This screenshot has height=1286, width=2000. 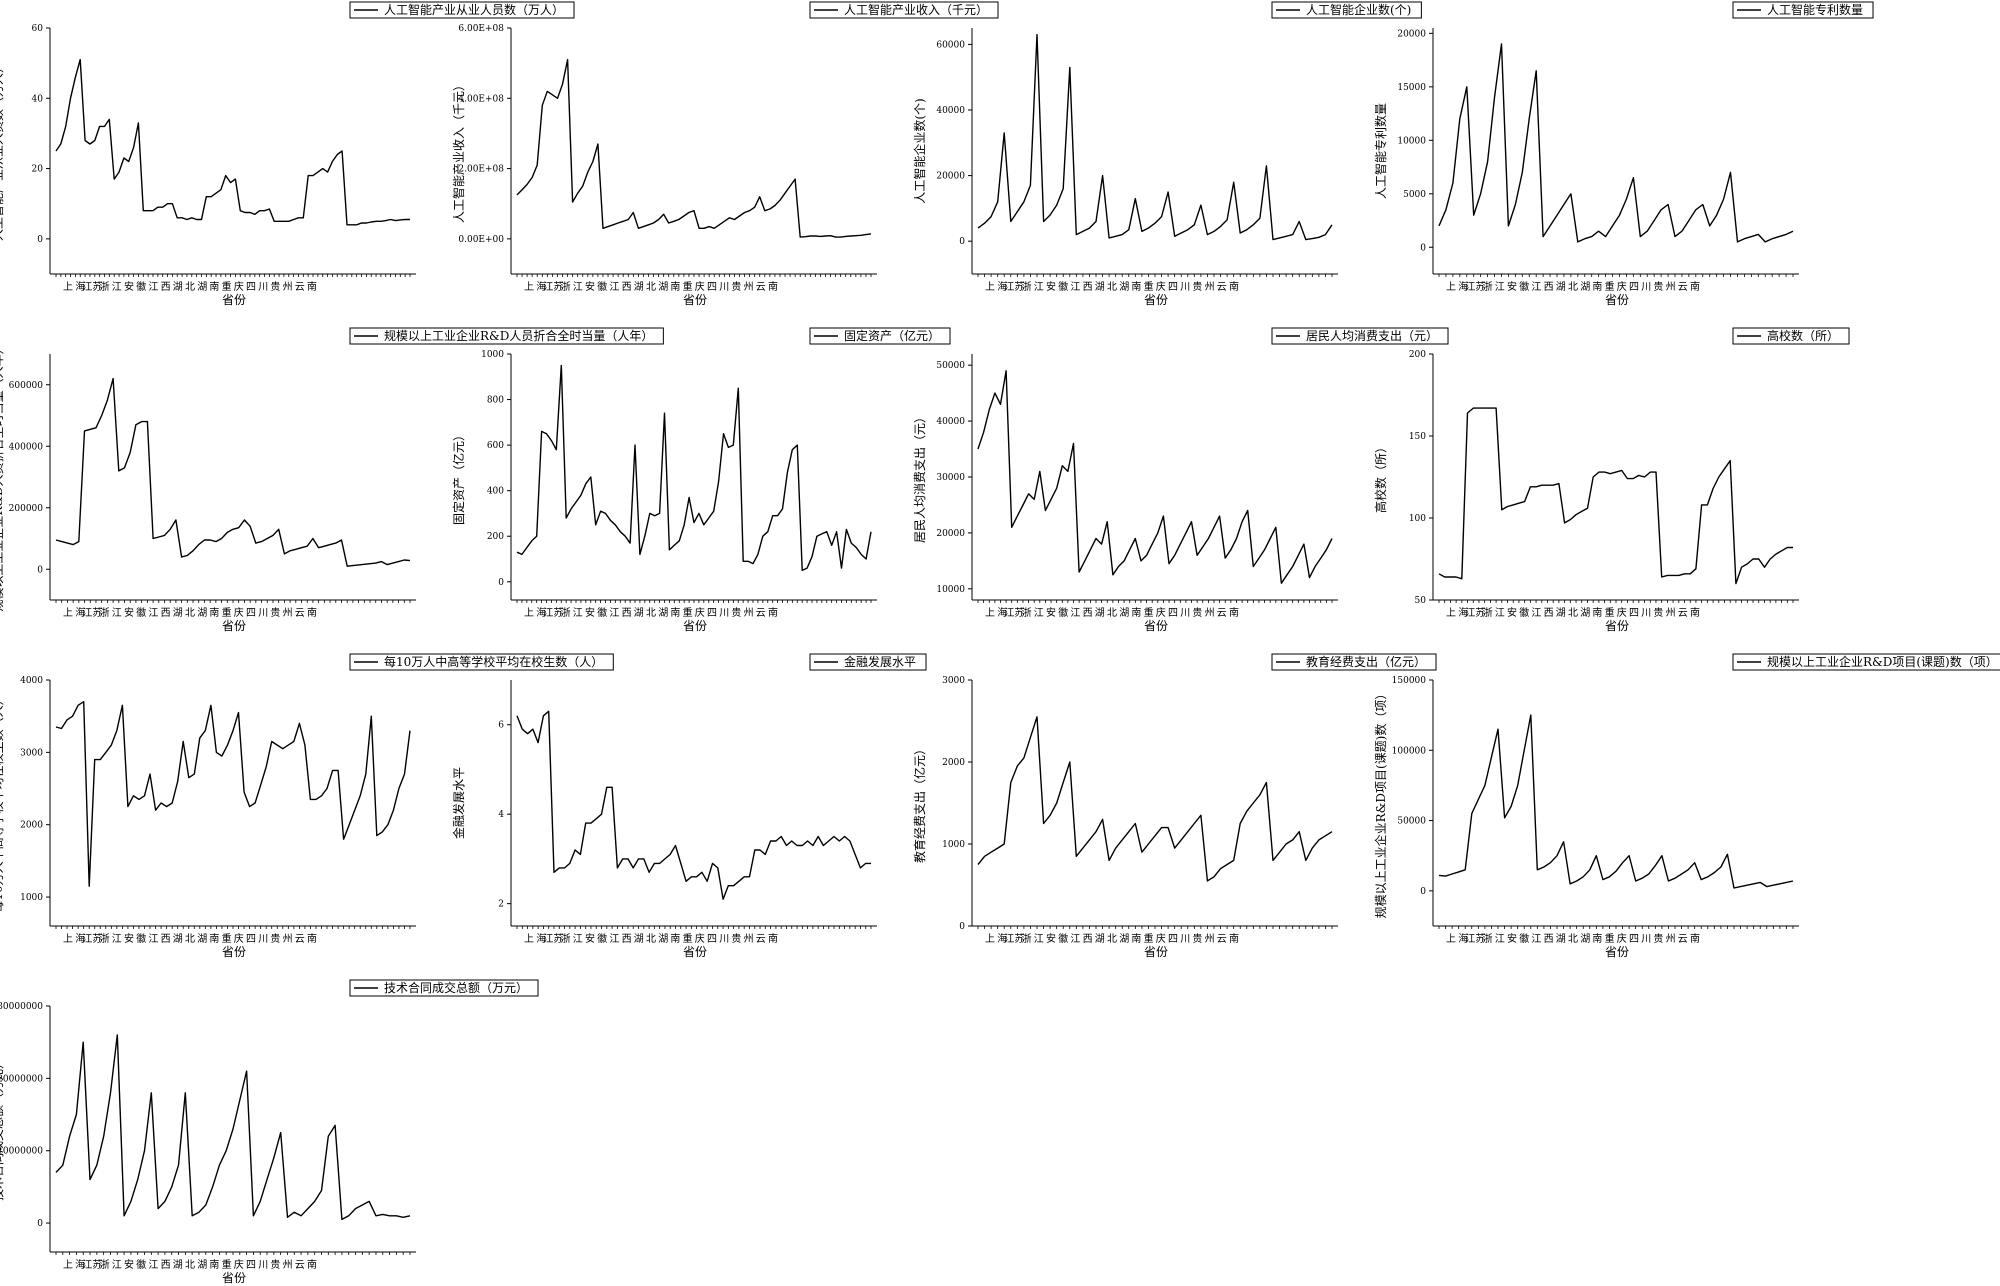 What do you see at coordinates (26, 386) in the screenshot?
I see `y-tick-label: 600000` at bounding box center [26, 386].